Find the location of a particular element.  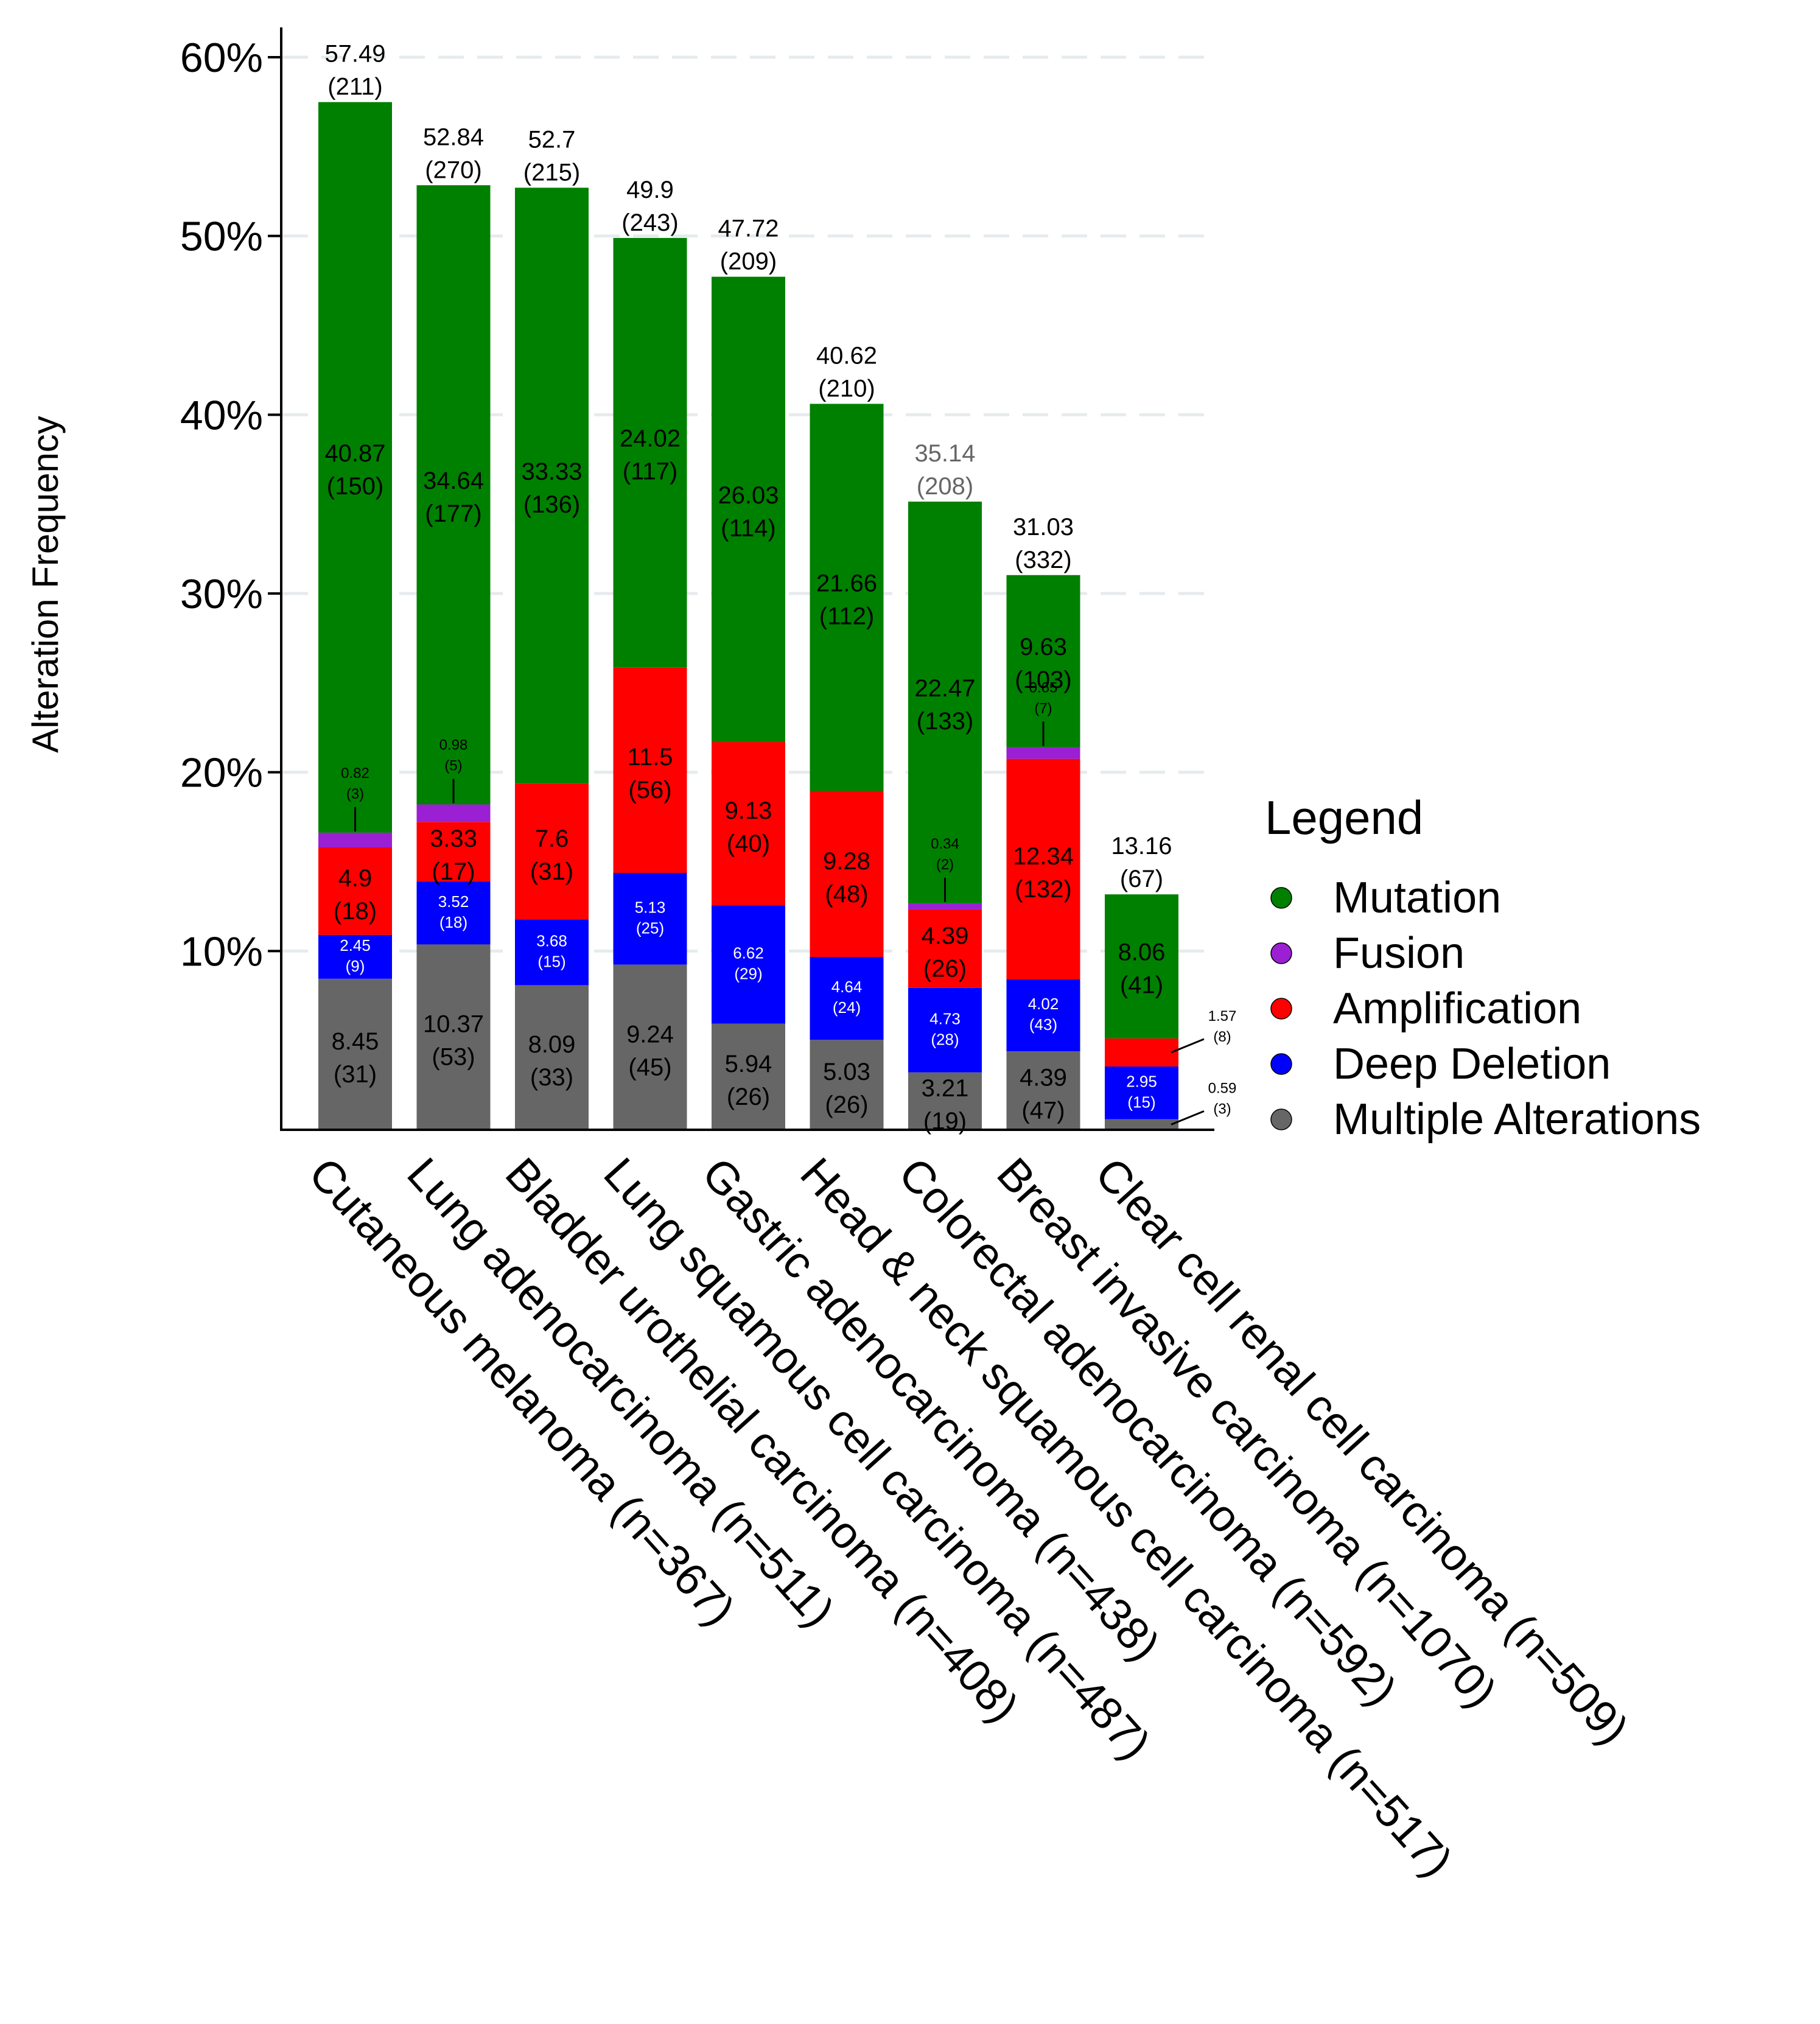

label-amplification-value: 9.28 is located at coordinates (846, 861).